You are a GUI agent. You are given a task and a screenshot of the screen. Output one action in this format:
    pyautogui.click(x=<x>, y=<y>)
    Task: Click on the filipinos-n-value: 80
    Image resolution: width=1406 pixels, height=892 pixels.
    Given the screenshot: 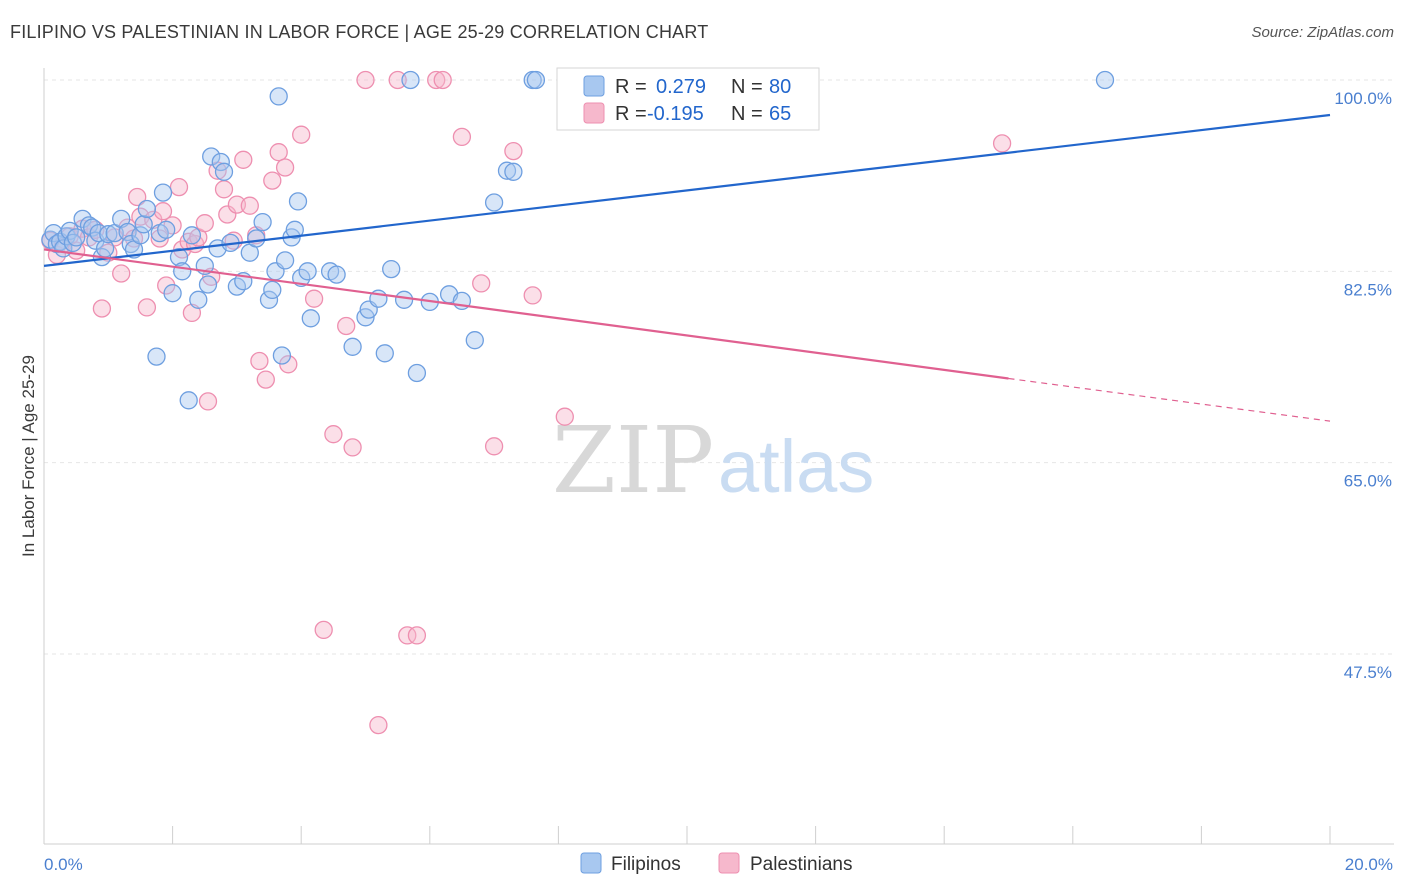 What is the action you would take?
    pyautogui.click(x=780, y=87)
    